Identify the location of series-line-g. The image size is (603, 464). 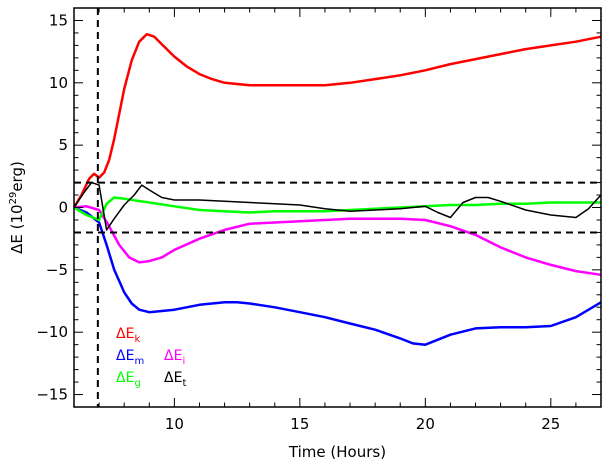
(337, 209).